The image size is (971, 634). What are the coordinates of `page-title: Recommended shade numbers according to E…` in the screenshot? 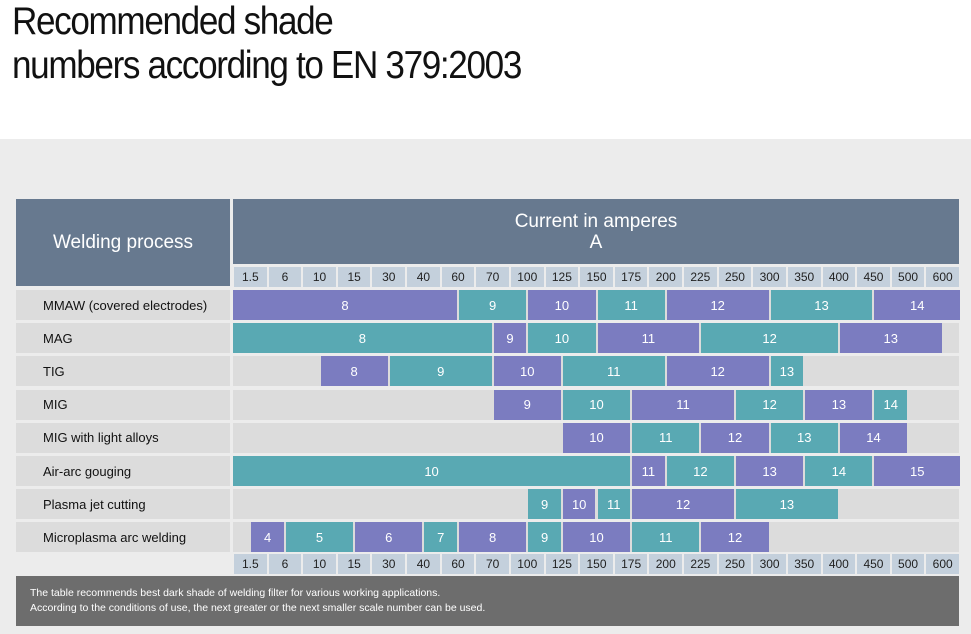 It's located at (267, 44).